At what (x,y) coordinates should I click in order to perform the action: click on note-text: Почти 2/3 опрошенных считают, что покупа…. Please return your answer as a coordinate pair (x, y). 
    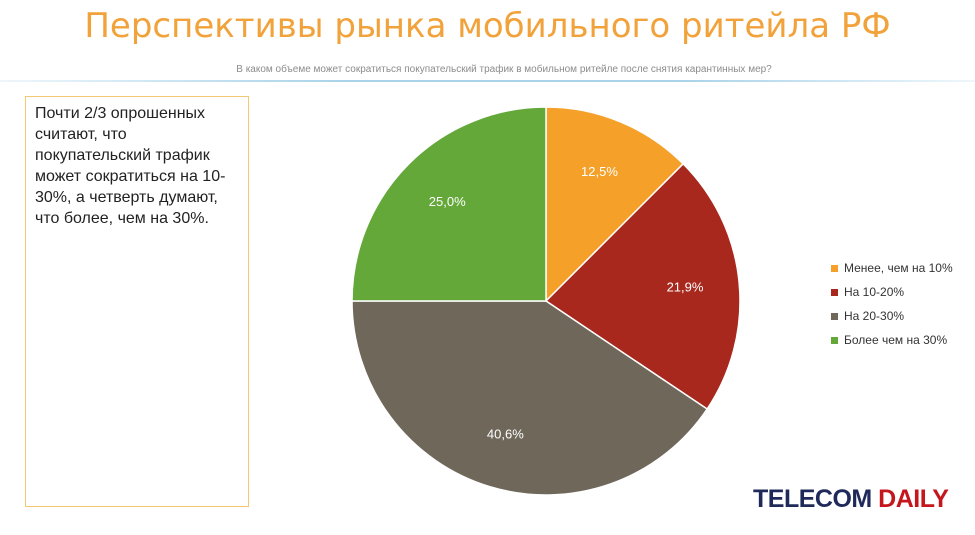
    Looking at the image, I should click on (130, 166).